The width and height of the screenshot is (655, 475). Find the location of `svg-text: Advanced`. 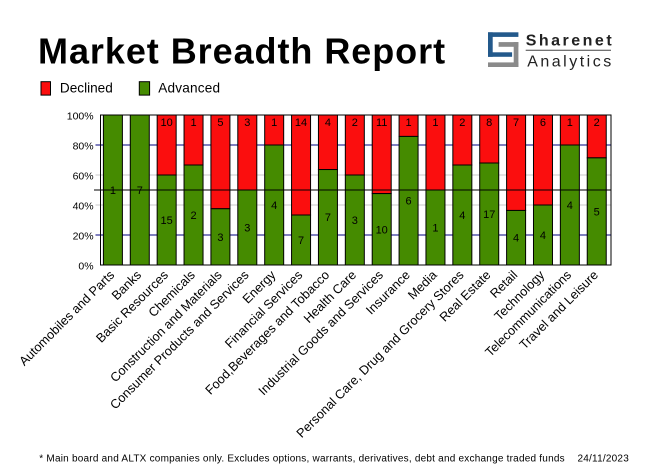

svg-text: Advanced is located at coordinates (189, 88).